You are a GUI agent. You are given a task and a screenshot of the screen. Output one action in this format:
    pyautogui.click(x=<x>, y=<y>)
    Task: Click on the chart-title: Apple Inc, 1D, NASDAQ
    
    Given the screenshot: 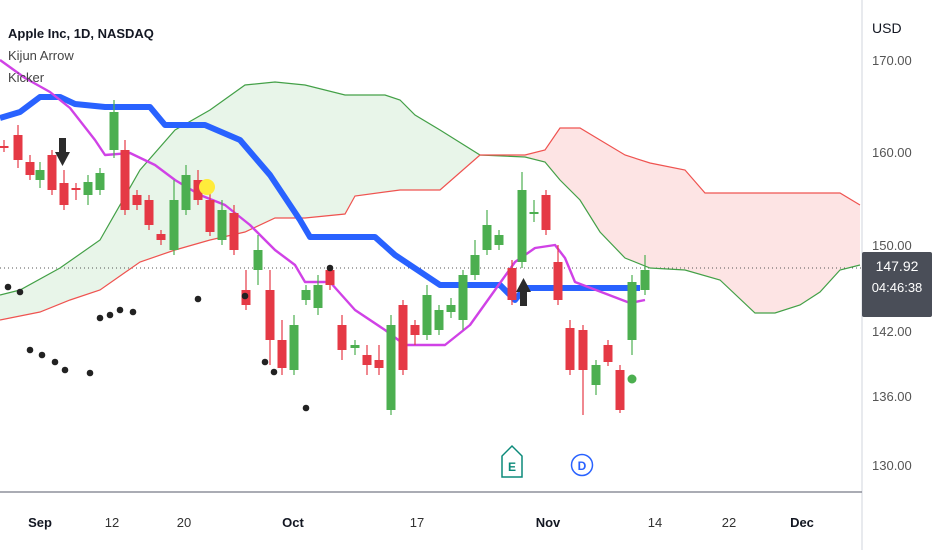 What is the action you would take?
    pyautogui.click(x=81, y=33)
    